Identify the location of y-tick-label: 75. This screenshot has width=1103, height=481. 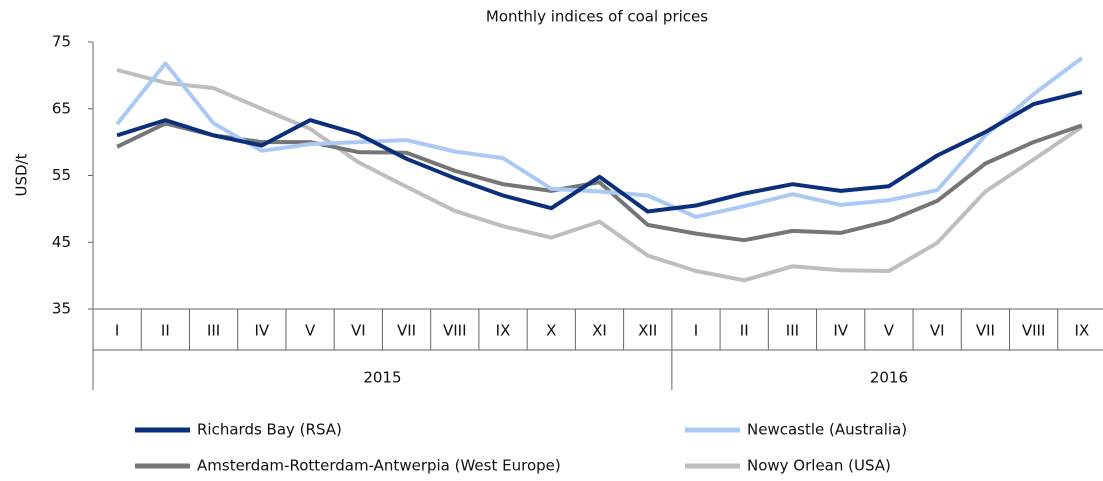
(61, 42).